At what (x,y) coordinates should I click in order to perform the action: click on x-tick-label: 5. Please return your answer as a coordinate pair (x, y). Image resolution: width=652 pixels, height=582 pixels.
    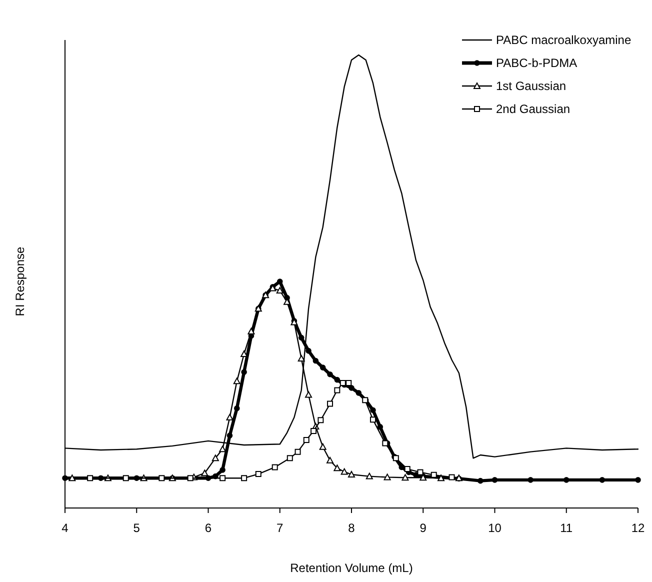
    Looking at the image, I should click on (136, 528).